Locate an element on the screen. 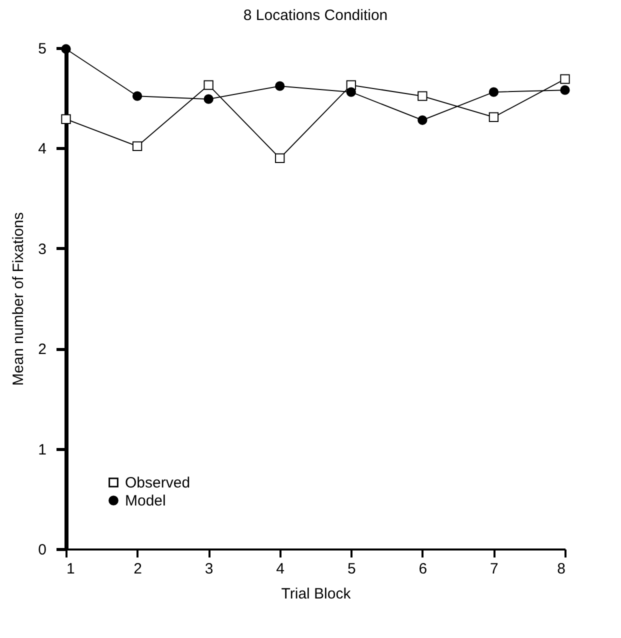 The height and width of the screenshot is (638, 621). x-tick-label: 7 is located at coordinates (494, 569).